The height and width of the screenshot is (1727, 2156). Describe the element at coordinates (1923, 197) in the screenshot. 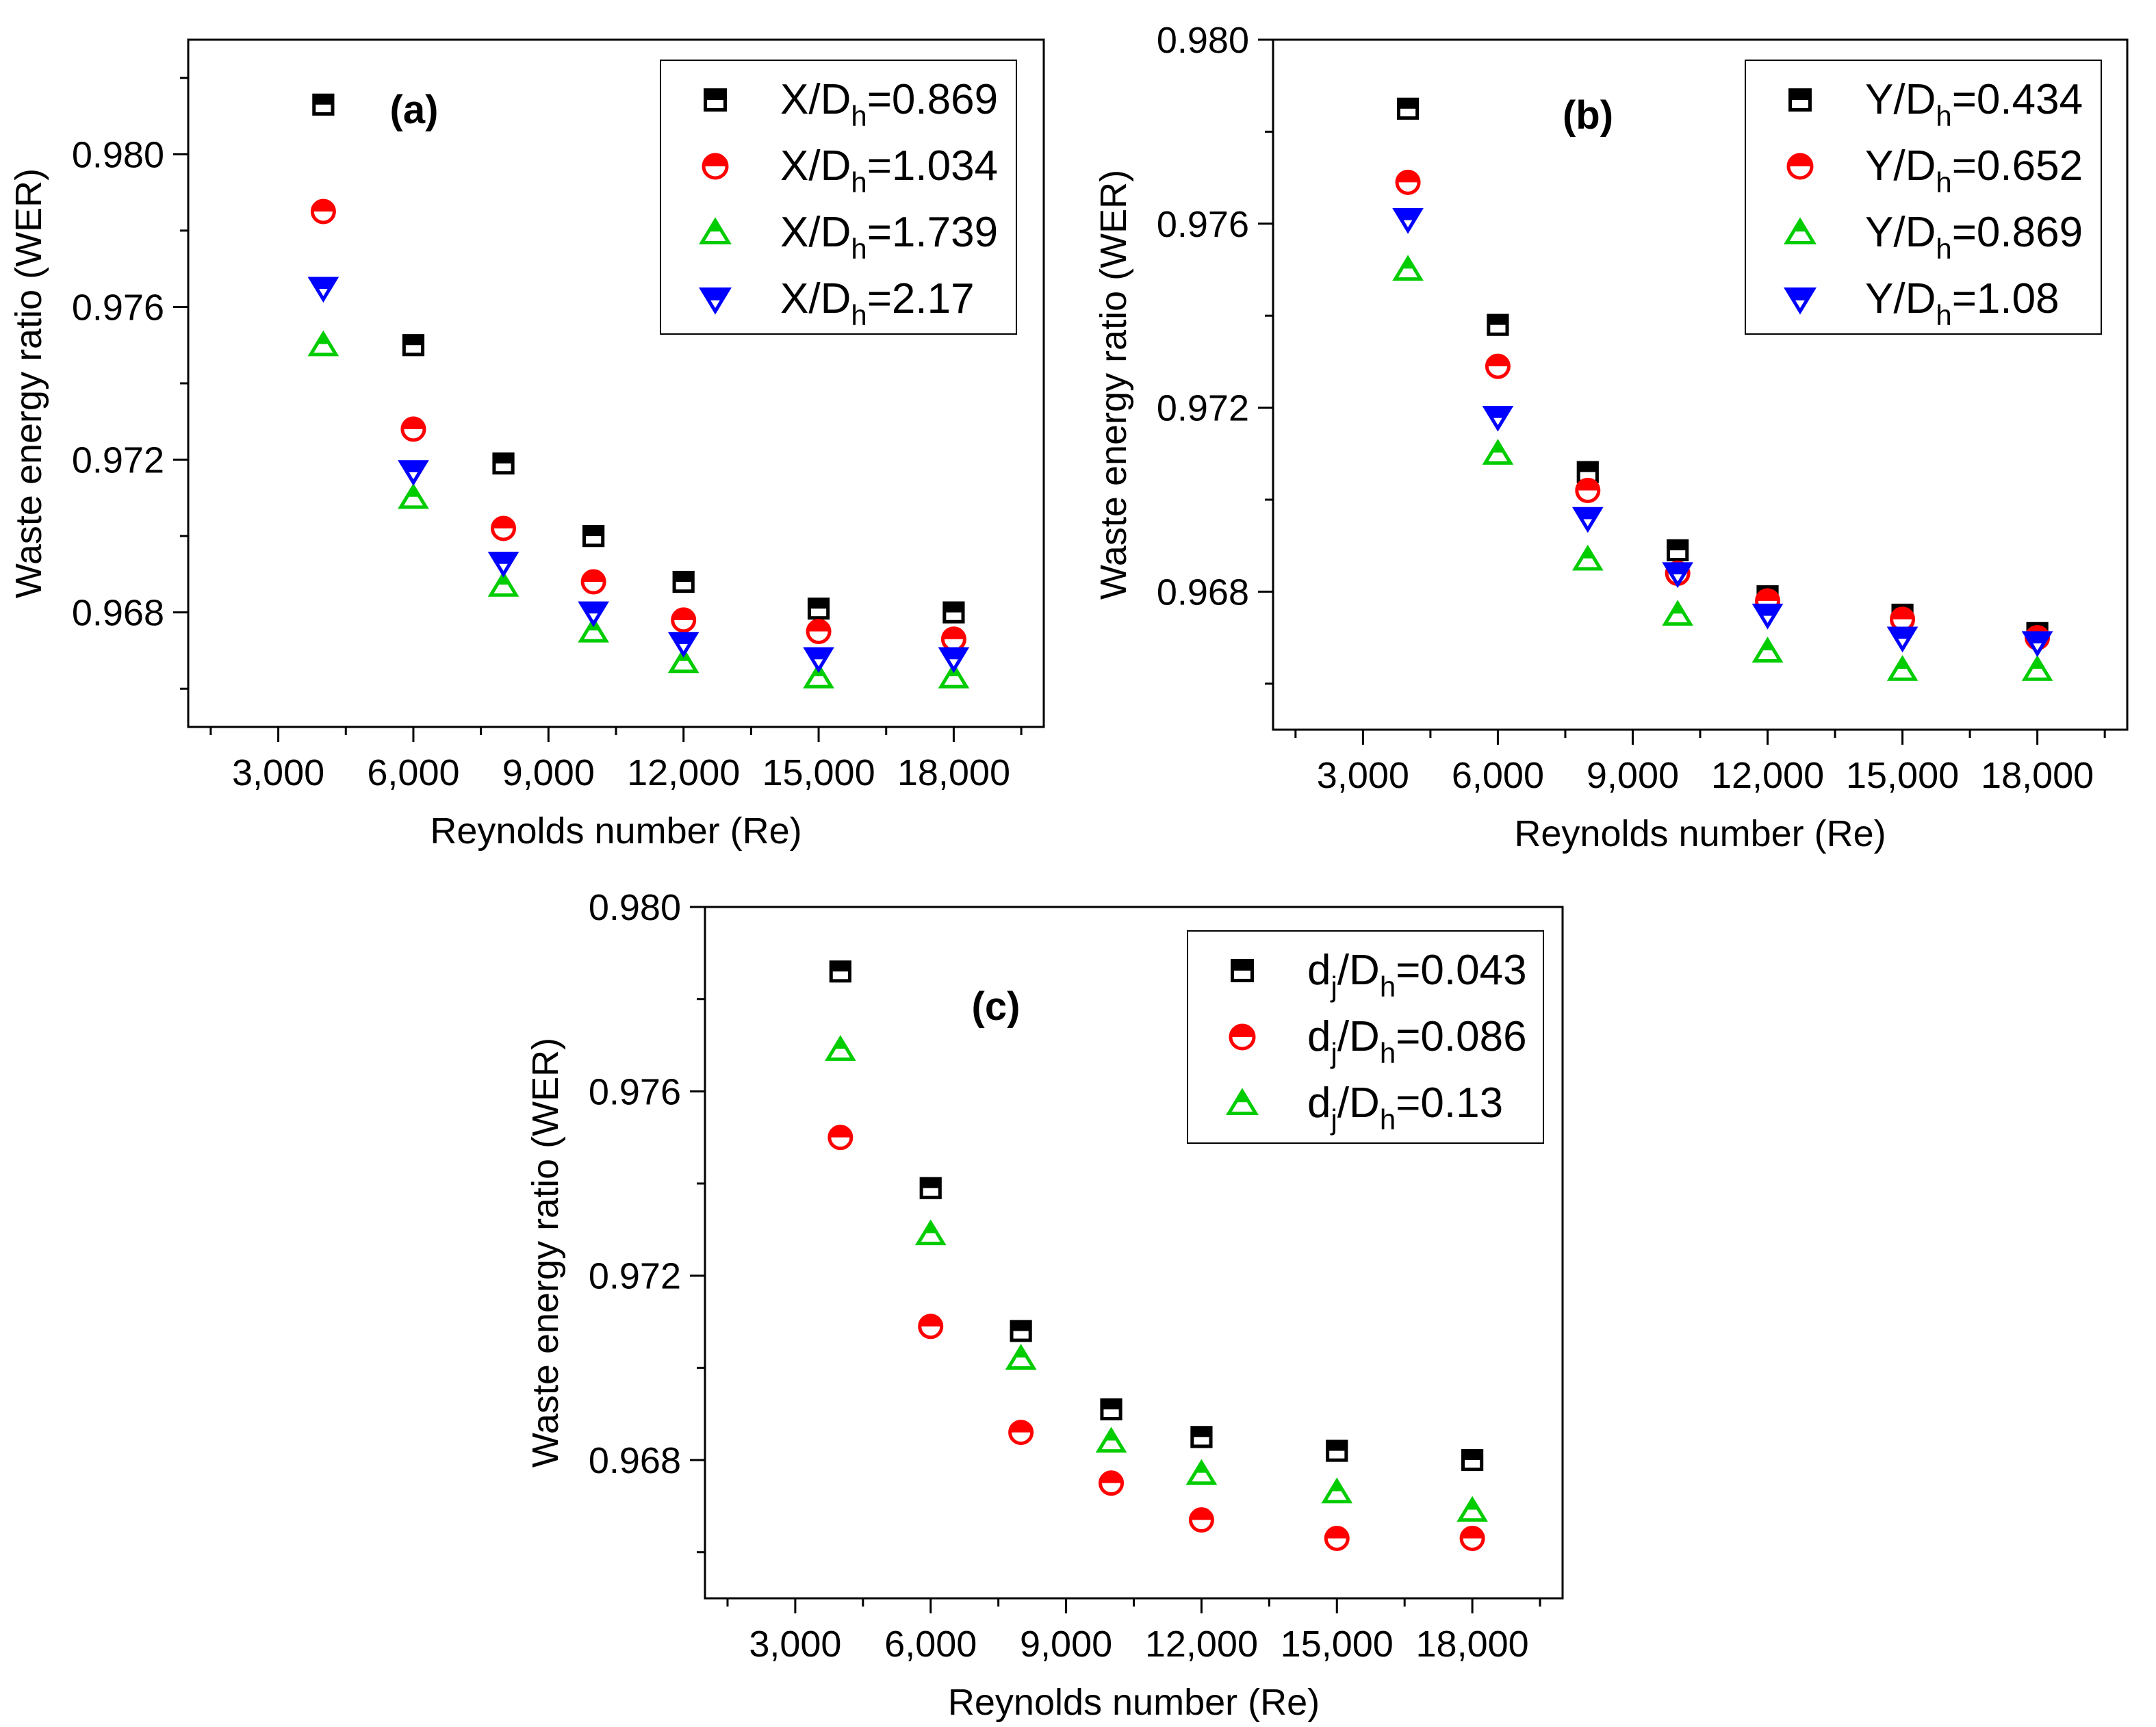

I see `legend: Y/Dh=0.434 Y/Dh=0.652 Y/Dh=0.869 Y/Dh=1.08` at that location.